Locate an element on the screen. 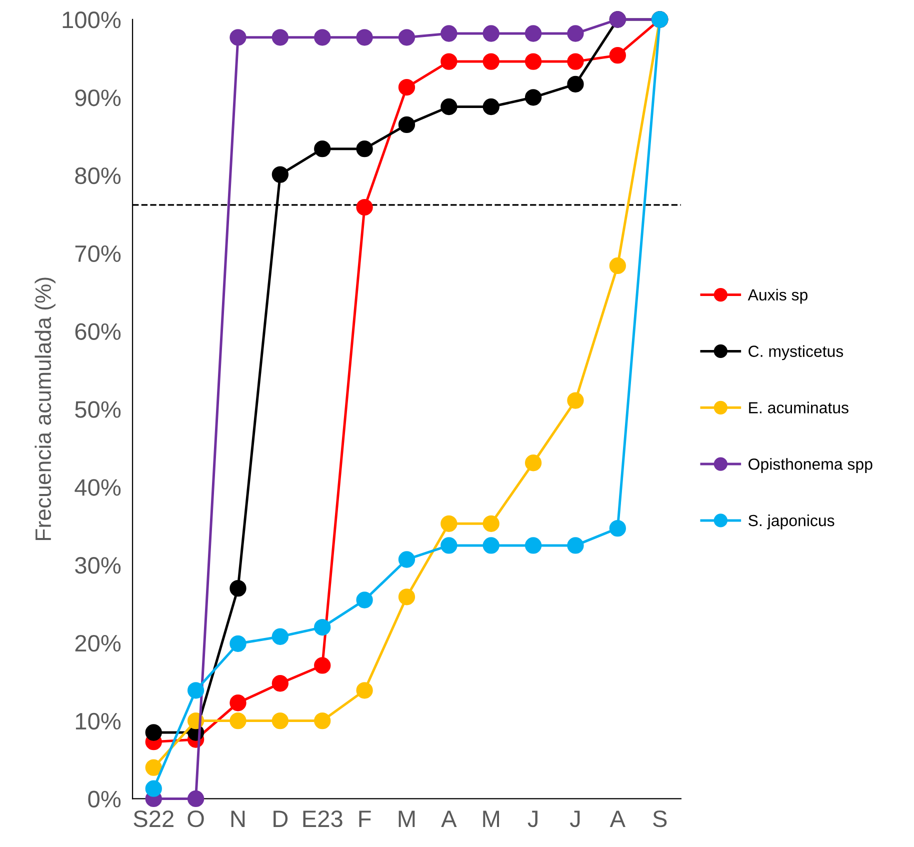 Image resolution: width=914 pixels, height=847 pixels. y-tick-label: 80% is located at coordinates (98, 175).